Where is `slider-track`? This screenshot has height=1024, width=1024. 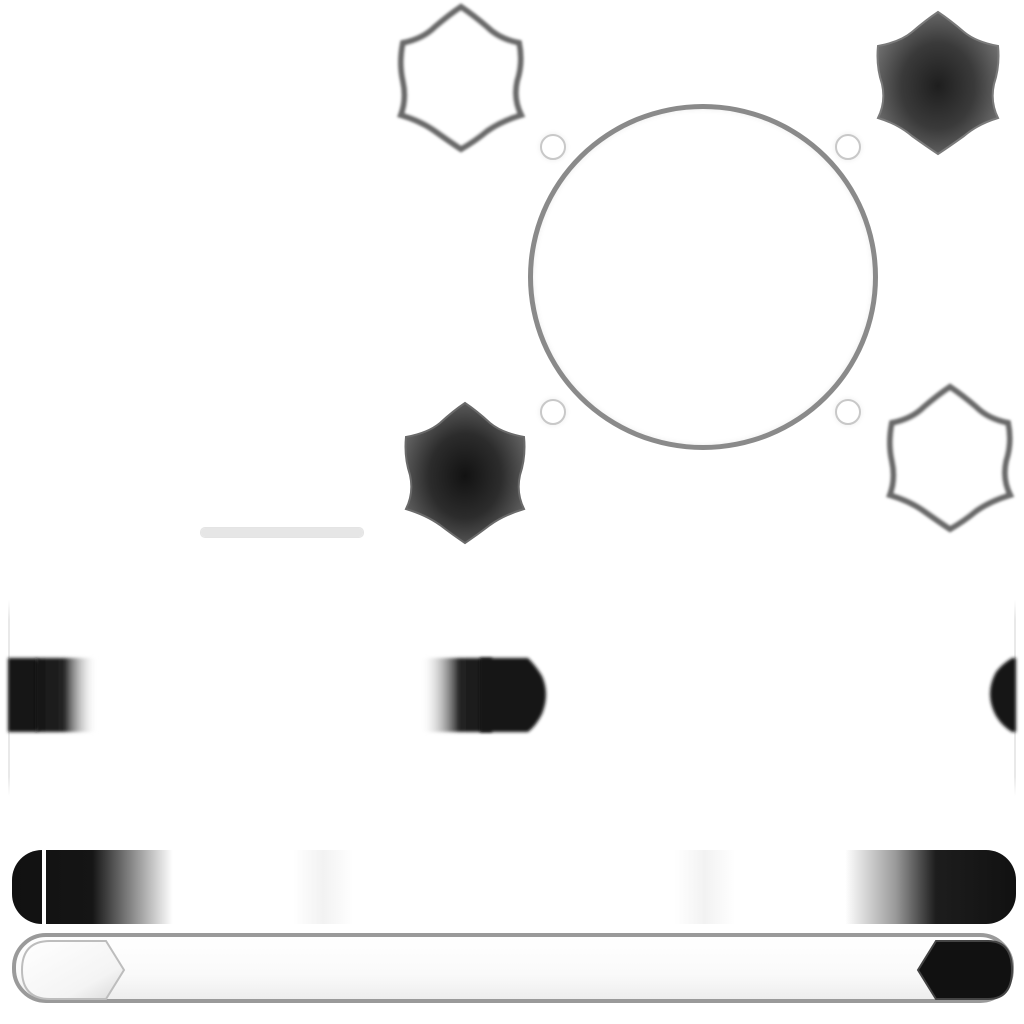
slider-track is located at coordinates (513, 968).